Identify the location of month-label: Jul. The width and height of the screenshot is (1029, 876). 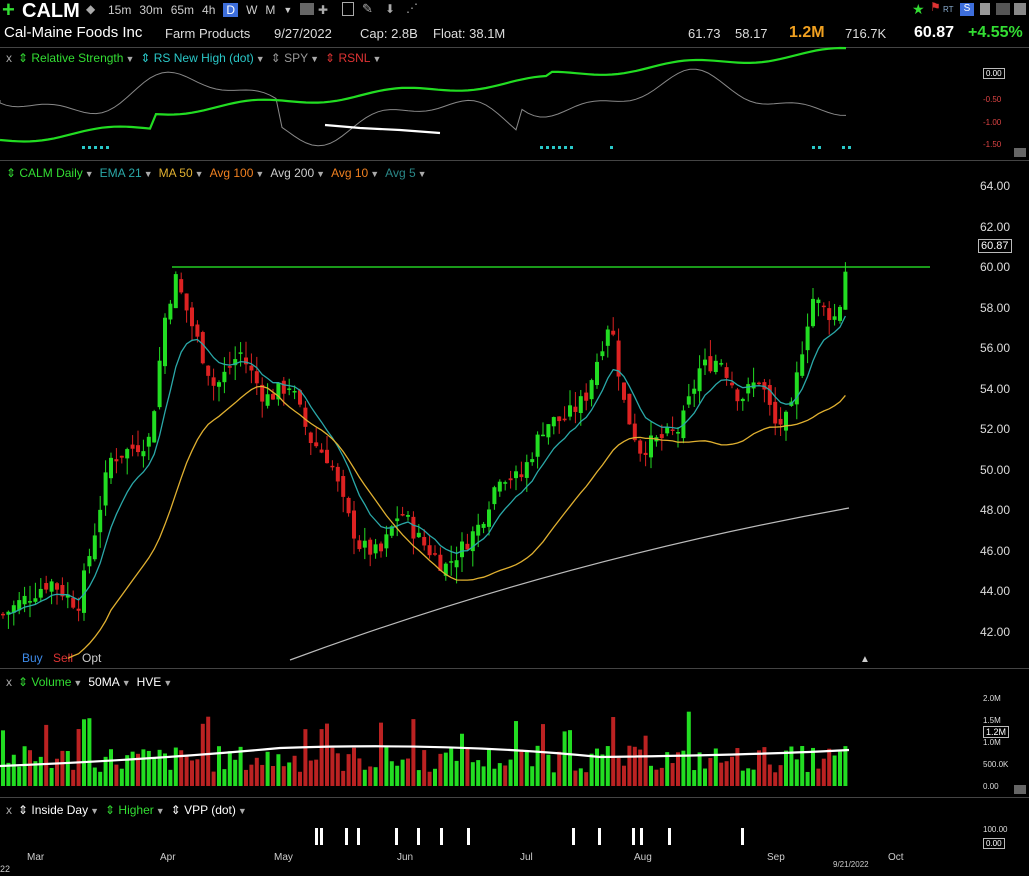
(526, 857).